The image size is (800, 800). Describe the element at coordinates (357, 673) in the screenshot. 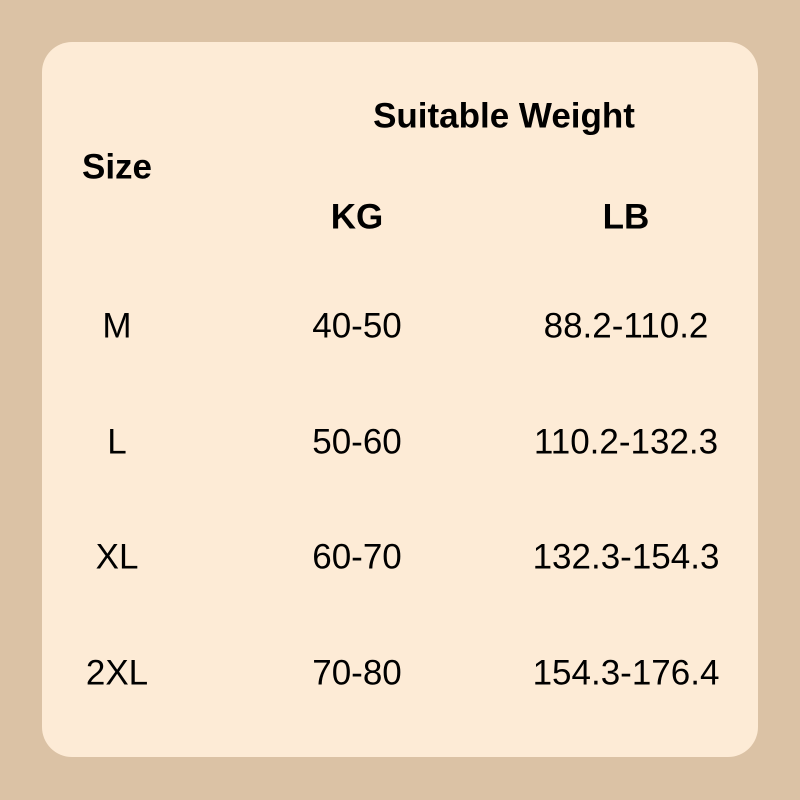

I see `kg-cell: 70-80` at that location.